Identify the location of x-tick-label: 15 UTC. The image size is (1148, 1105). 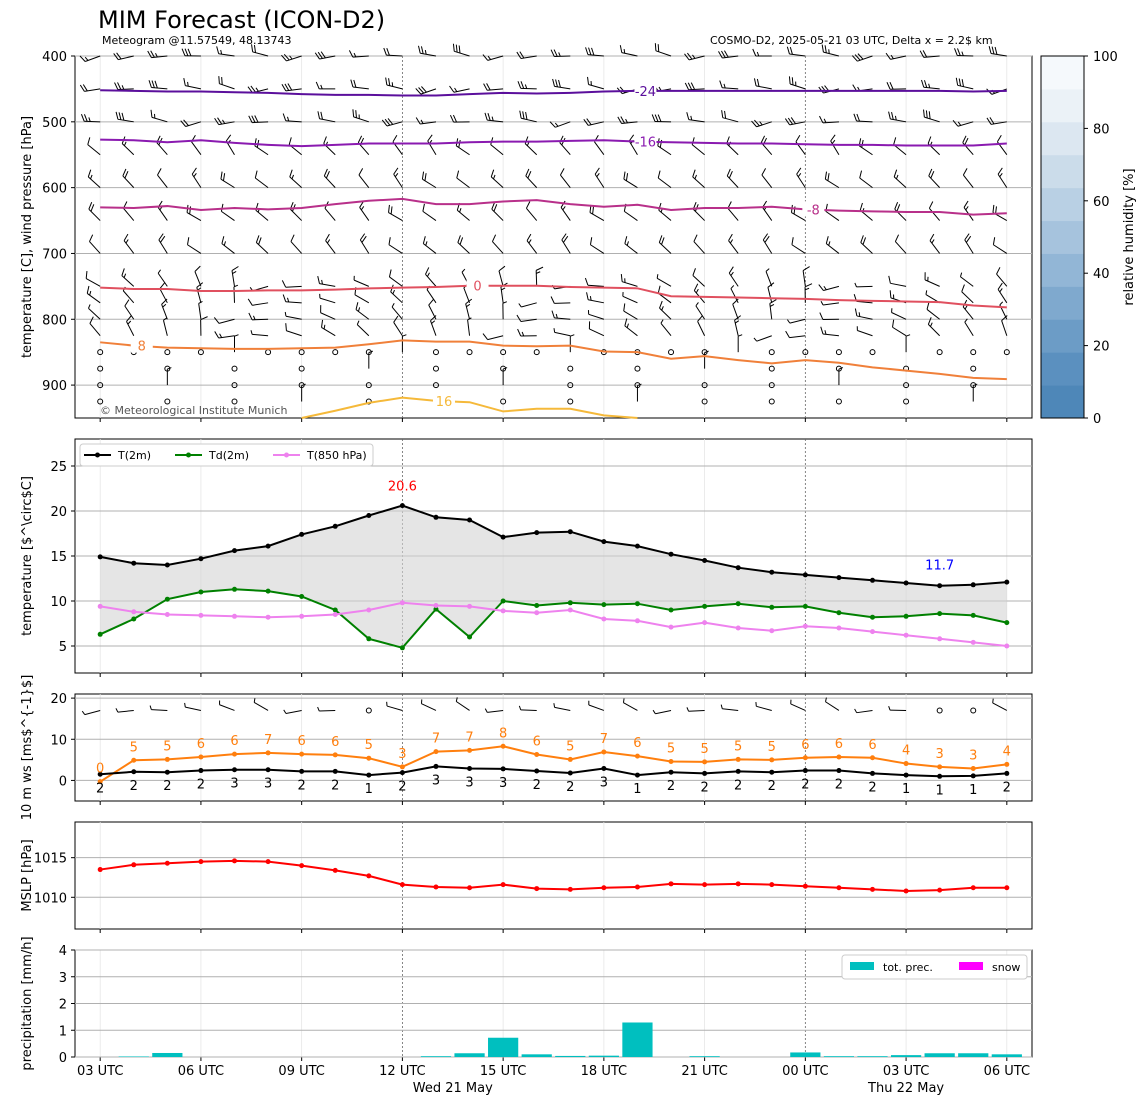
(503, 1071).